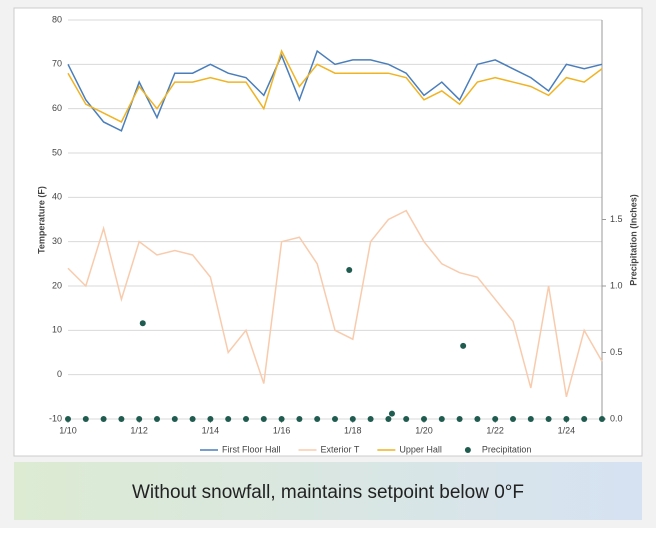 The image size is (656, 533). What do you see at coordinates (59, 374) in the screenshot?
I see `y-tick-label: 0` at bounding box center [59, 374].